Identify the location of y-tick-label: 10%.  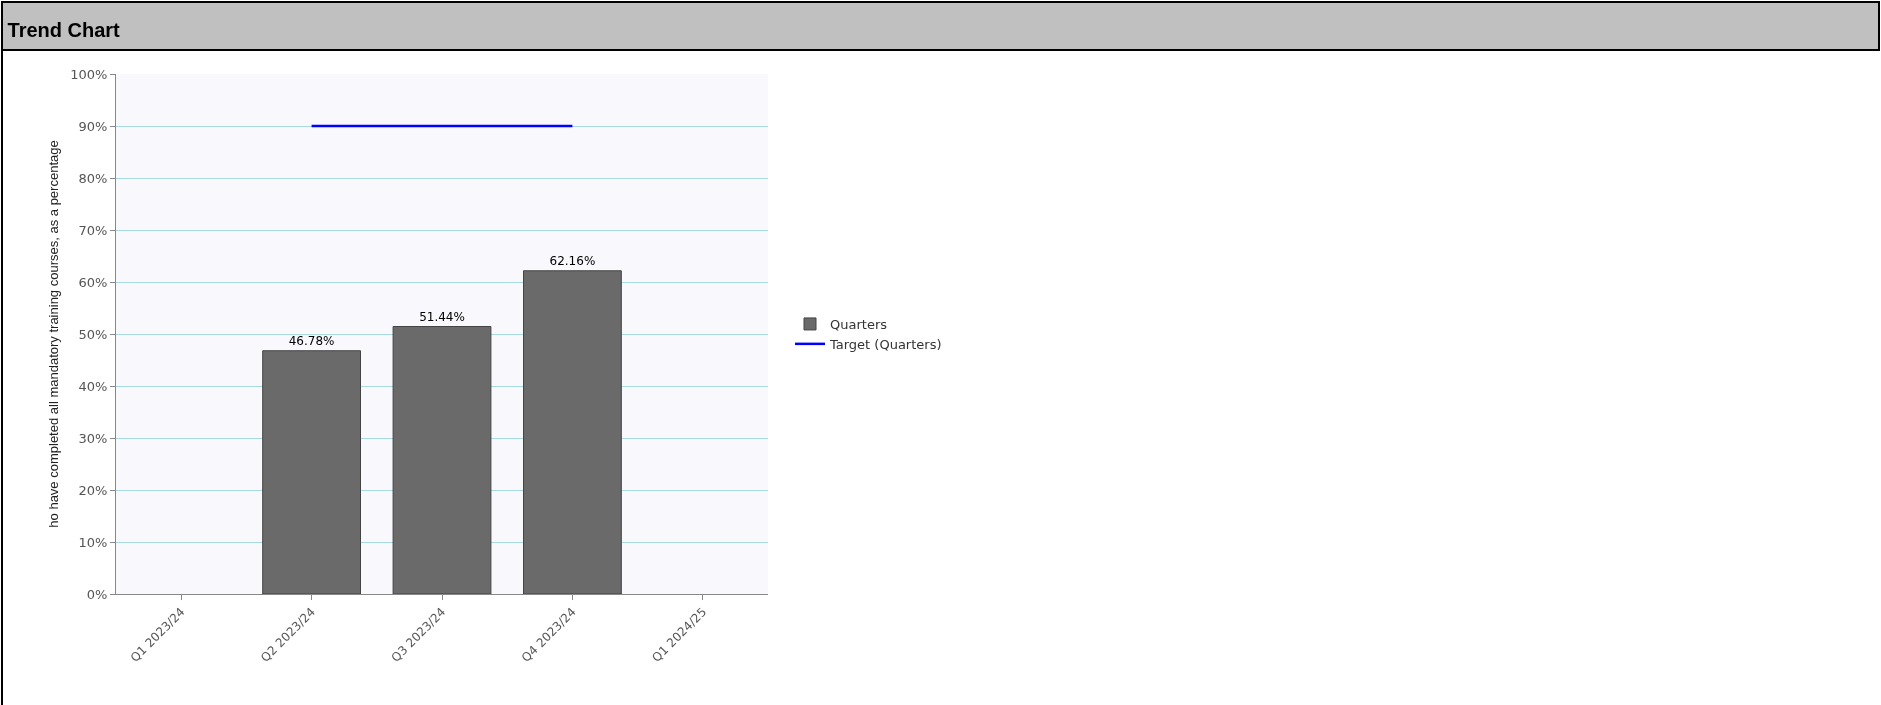
(93, 542).